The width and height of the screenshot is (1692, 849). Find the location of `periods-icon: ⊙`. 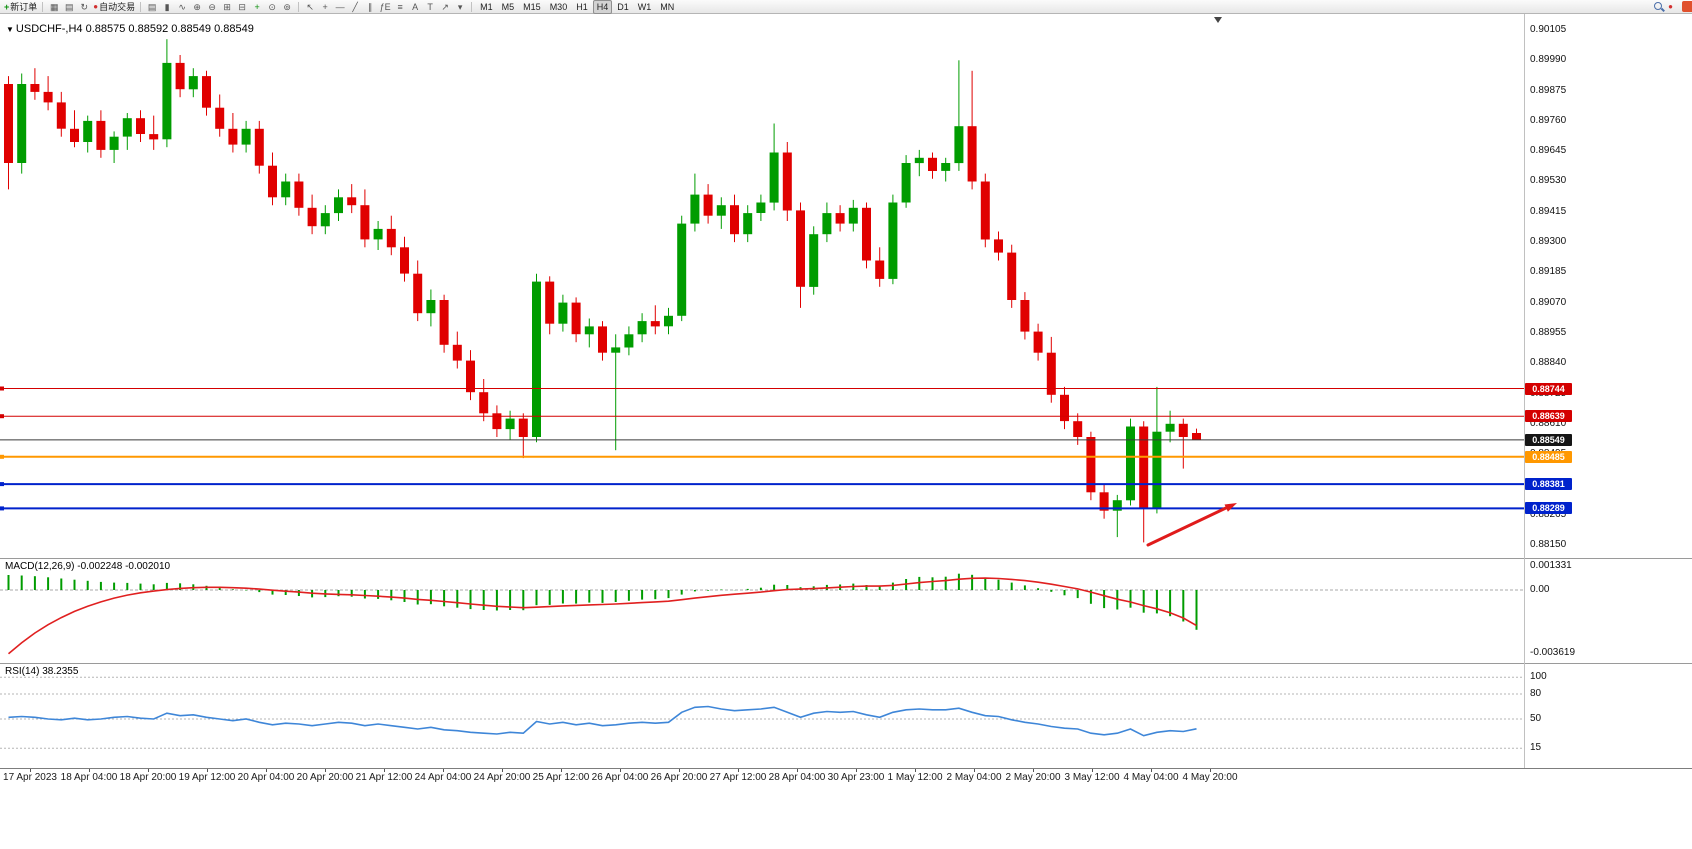

periods-icon: ⊙ is located at coordinates (272, 6).